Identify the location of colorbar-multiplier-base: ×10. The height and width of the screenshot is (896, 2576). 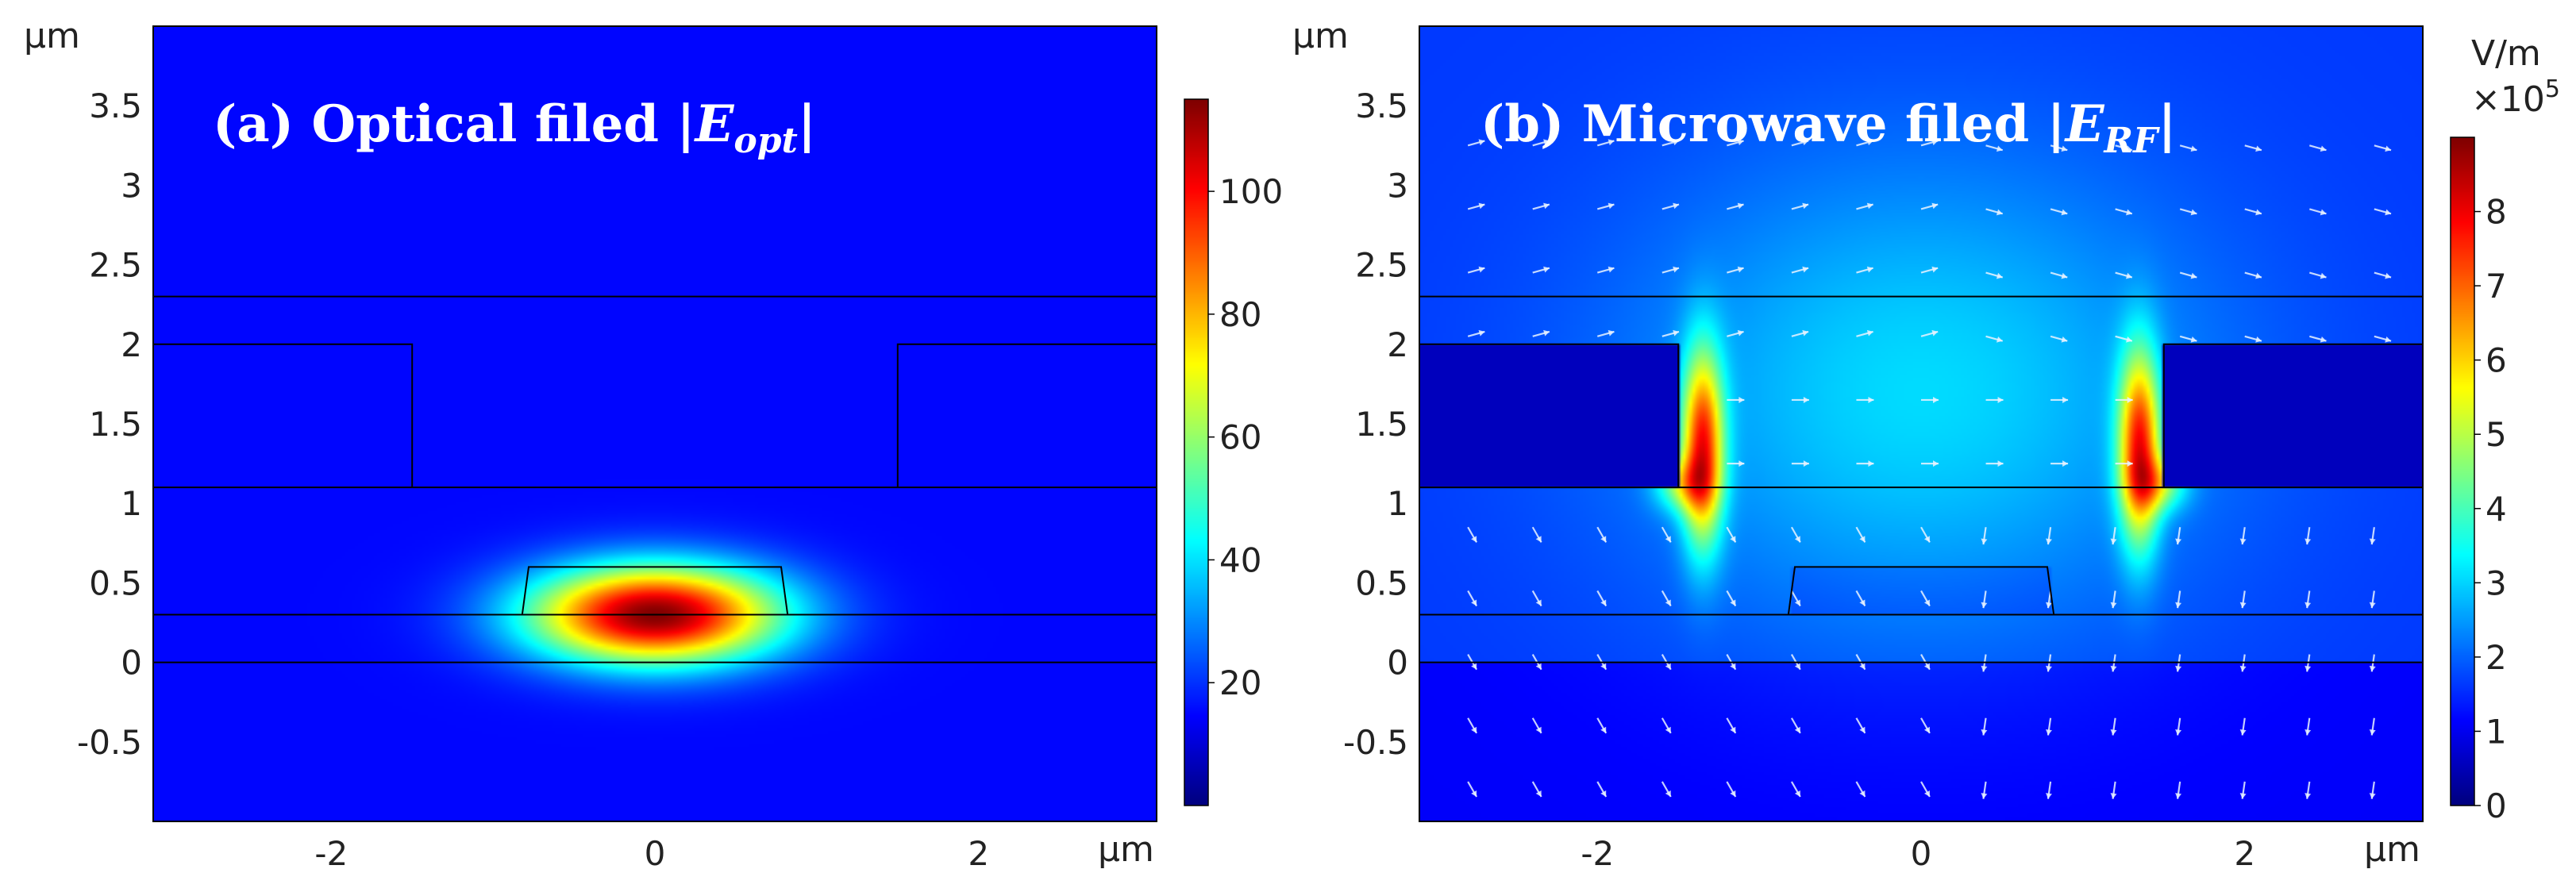
(2508, 99).